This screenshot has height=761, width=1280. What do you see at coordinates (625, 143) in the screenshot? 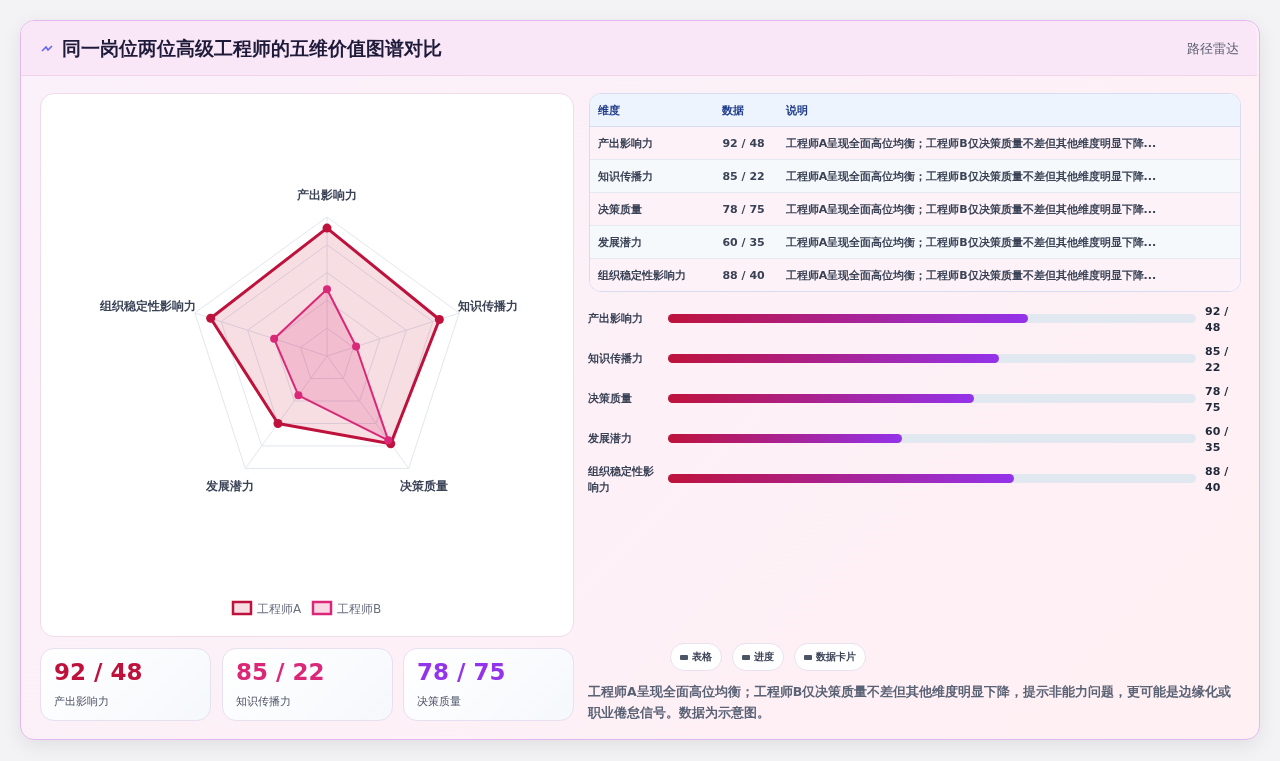
I see `text: 产出影响力` at bounding box center [625, 143].